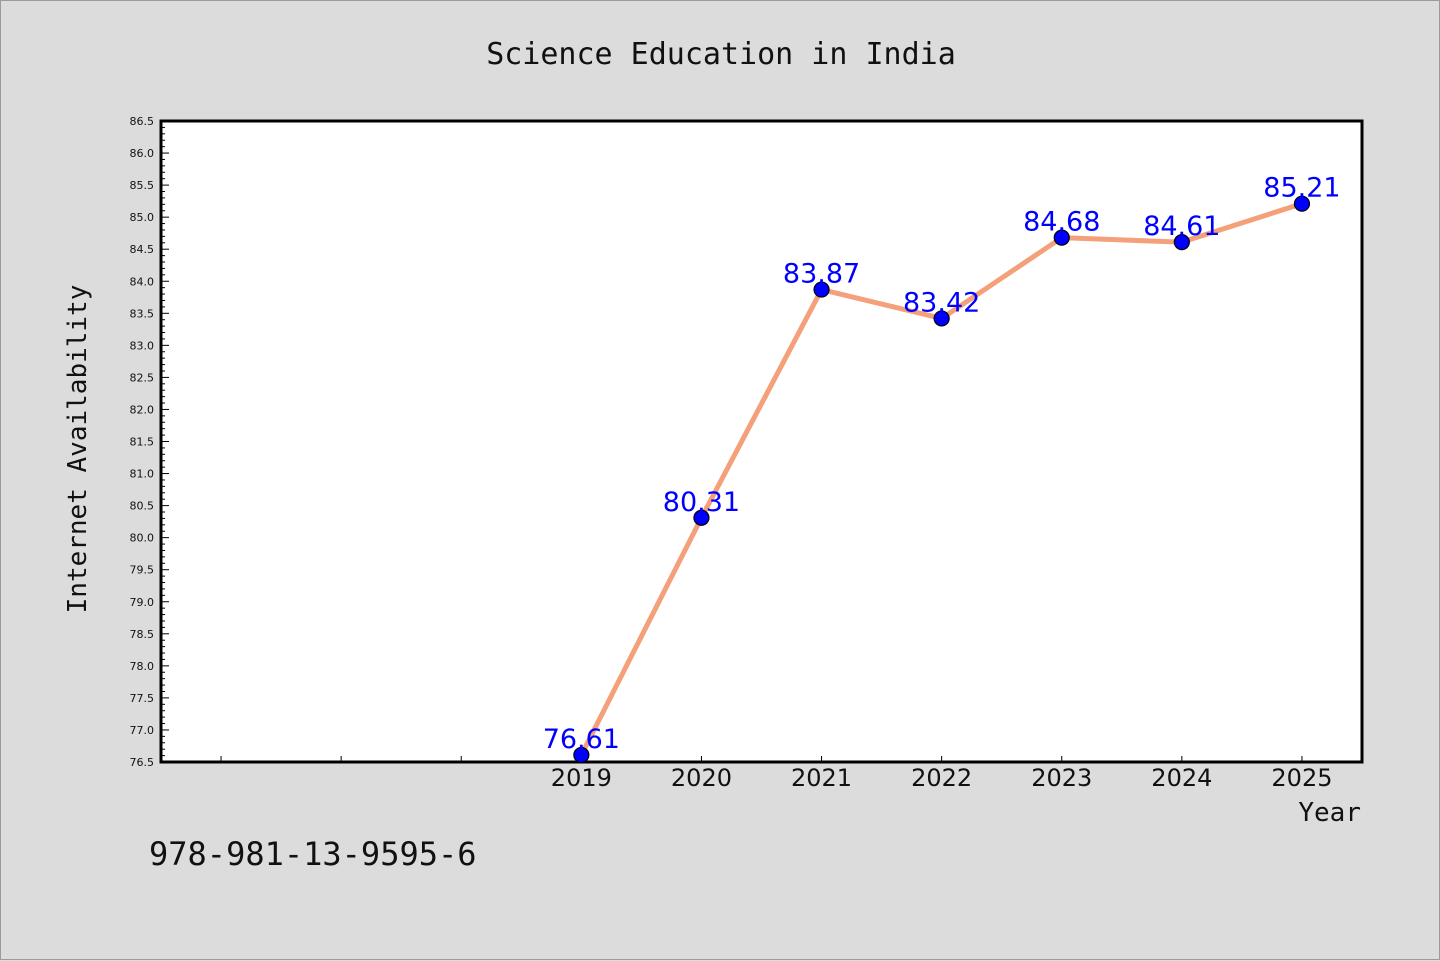 The image size is (1440, 961). Describe the element at coordinates (142, 121) in the screenshot. I see `y-tick-label: 86.5` at that location.